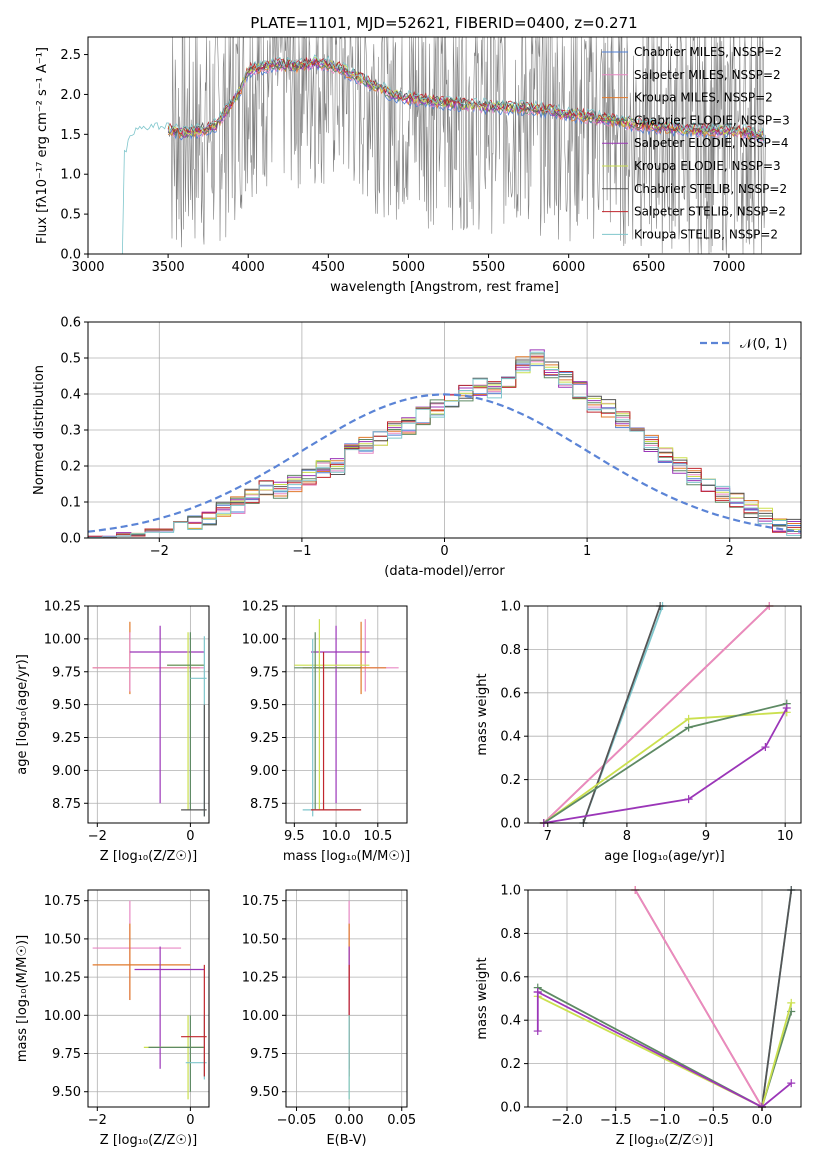 Image resolution: width=819 pixels, height=1170 pixels. Describe the element at coordinates (707, 75) in the screenshot. I see `spectrum-legend-label: Salpeter MILES, NSSP=2` at that location.